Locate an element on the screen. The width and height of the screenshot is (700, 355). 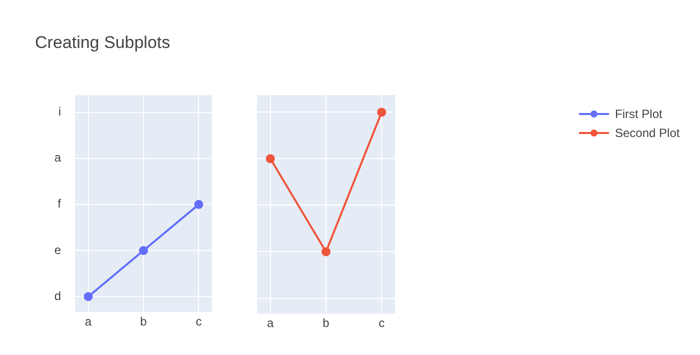
chart-title: Creating Subplots is located at coordinates (102, 43).